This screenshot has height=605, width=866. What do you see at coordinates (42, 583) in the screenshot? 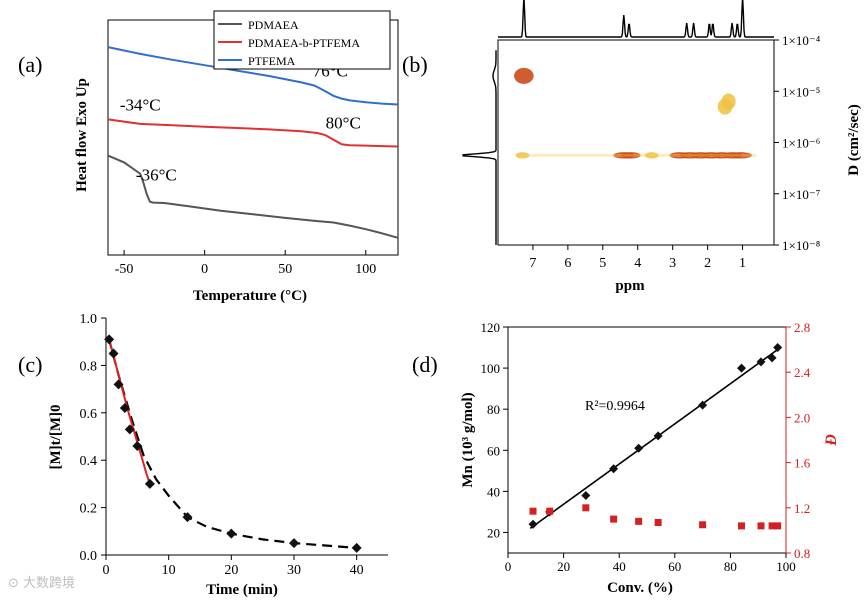
I see `watermark-logo: ⊙ 大数跨境` at bounding box center [42, 583].